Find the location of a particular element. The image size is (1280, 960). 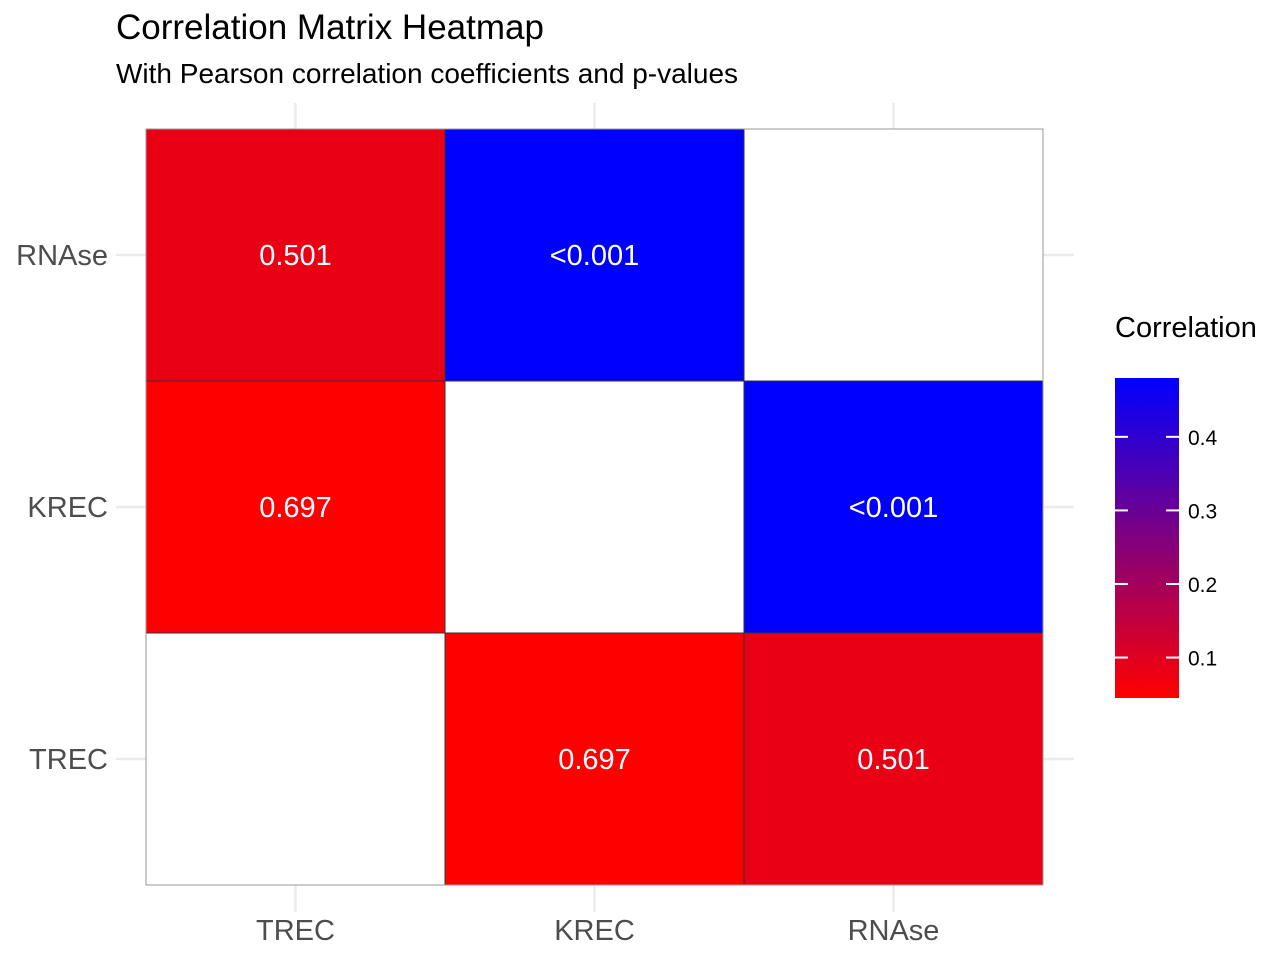

y-axis-tick-label: TREC is located at coordinates (68, 760).